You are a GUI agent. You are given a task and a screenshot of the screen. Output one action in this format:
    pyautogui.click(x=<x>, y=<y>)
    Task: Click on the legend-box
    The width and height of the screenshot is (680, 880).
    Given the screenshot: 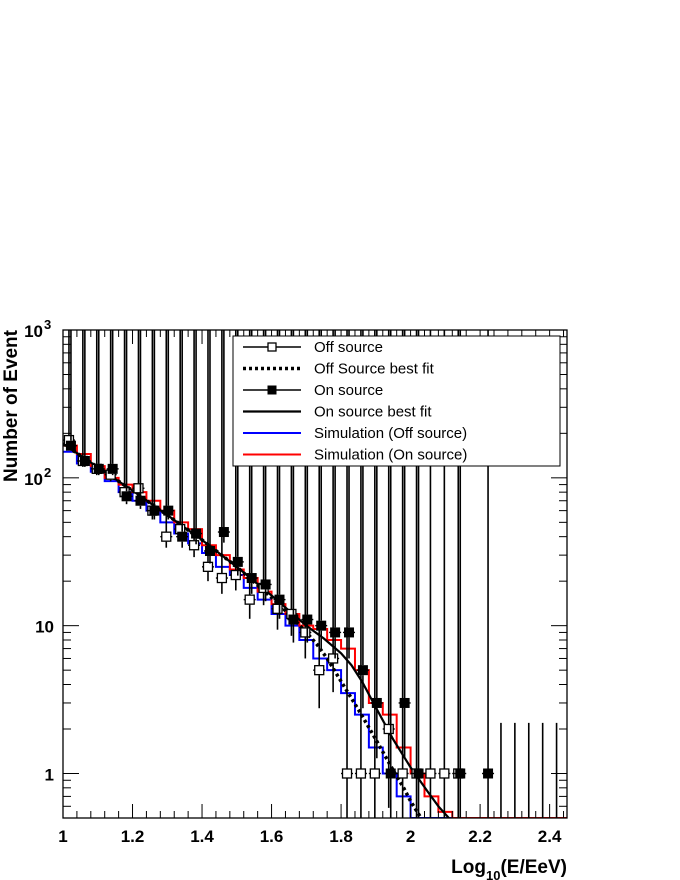 What is the action you would take?
    pyautogui.click(x=396, y=401)
    